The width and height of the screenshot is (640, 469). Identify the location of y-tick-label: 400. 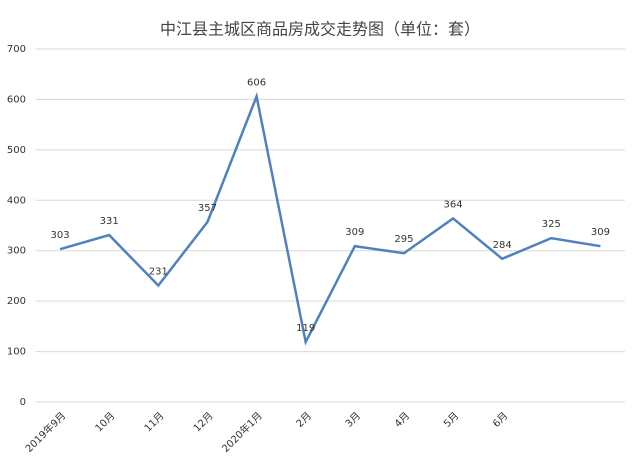
(16, 200).